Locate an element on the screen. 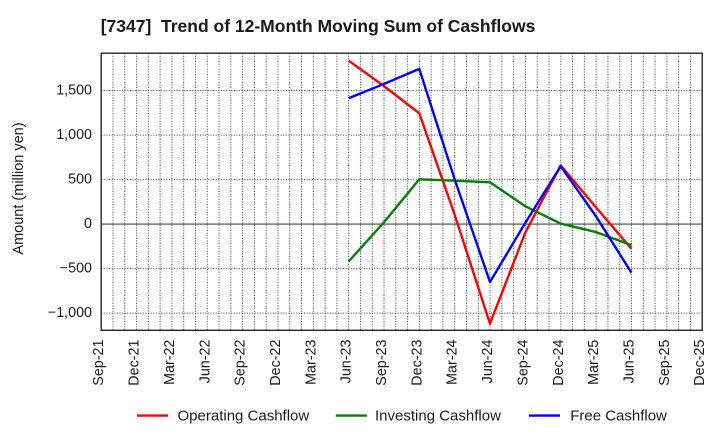  svg-text: Mar-22 is located at coordinates (170, 362).